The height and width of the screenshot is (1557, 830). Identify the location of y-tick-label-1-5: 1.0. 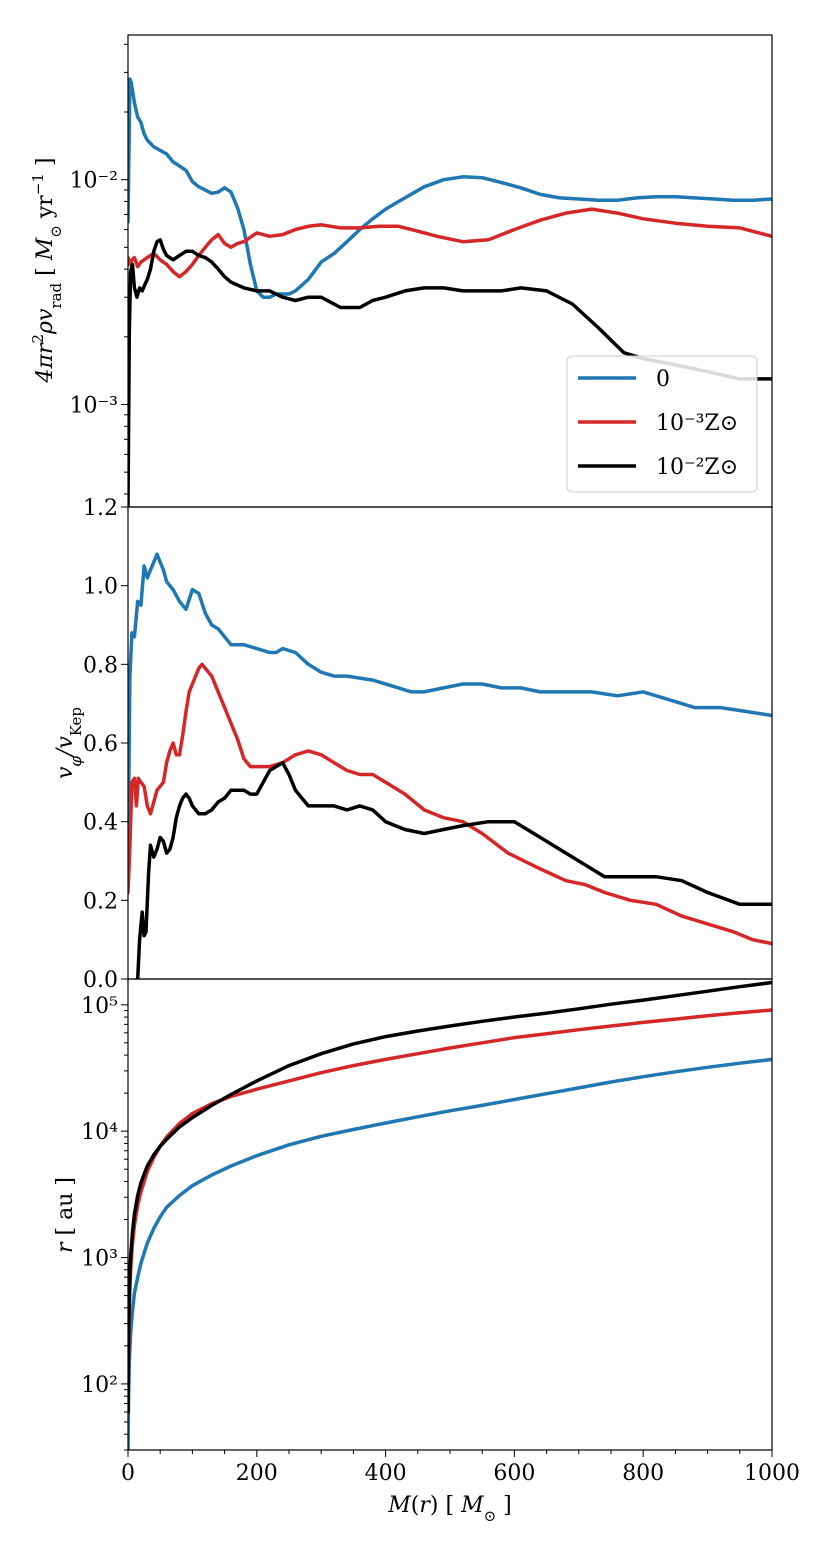
(100, 587).